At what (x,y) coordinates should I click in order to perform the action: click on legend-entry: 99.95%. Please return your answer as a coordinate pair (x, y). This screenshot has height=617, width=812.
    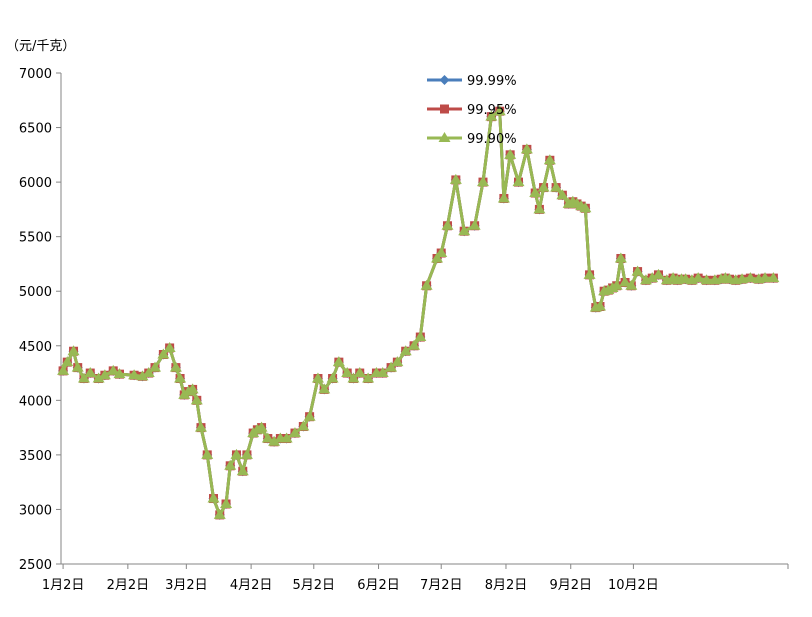
    Looking at the image, I should click on (472, 110).